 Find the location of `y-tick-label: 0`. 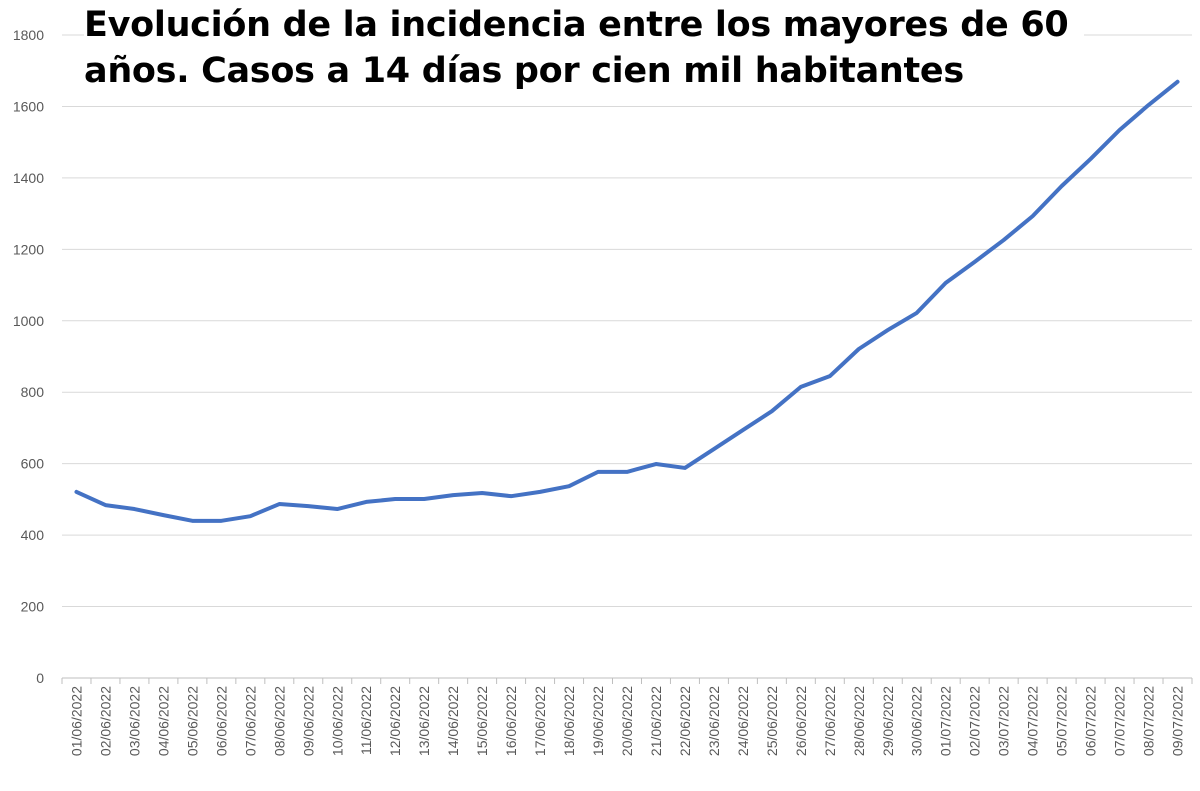

y-tick-label: 0 is located at coordinates (40, 678).